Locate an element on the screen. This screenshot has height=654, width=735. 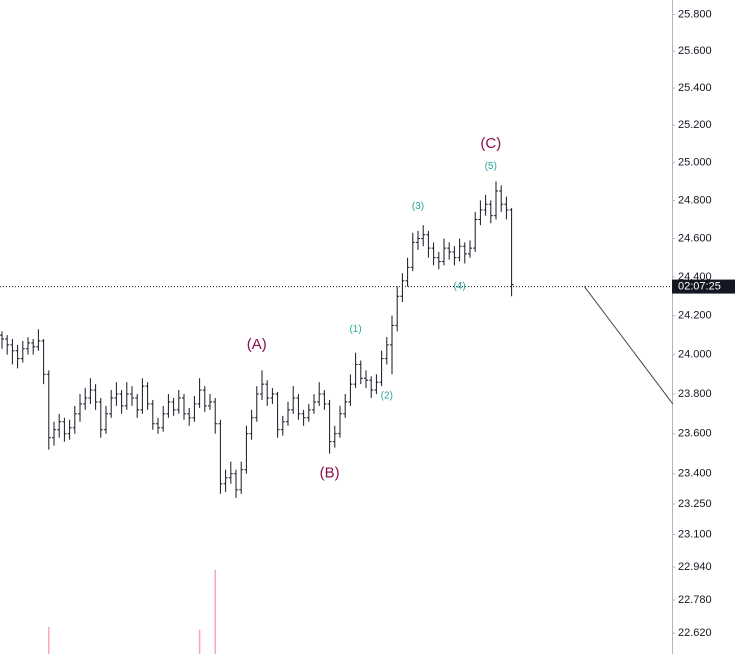
y-tick-label: 25.000 is located at coordinates (695, 163).